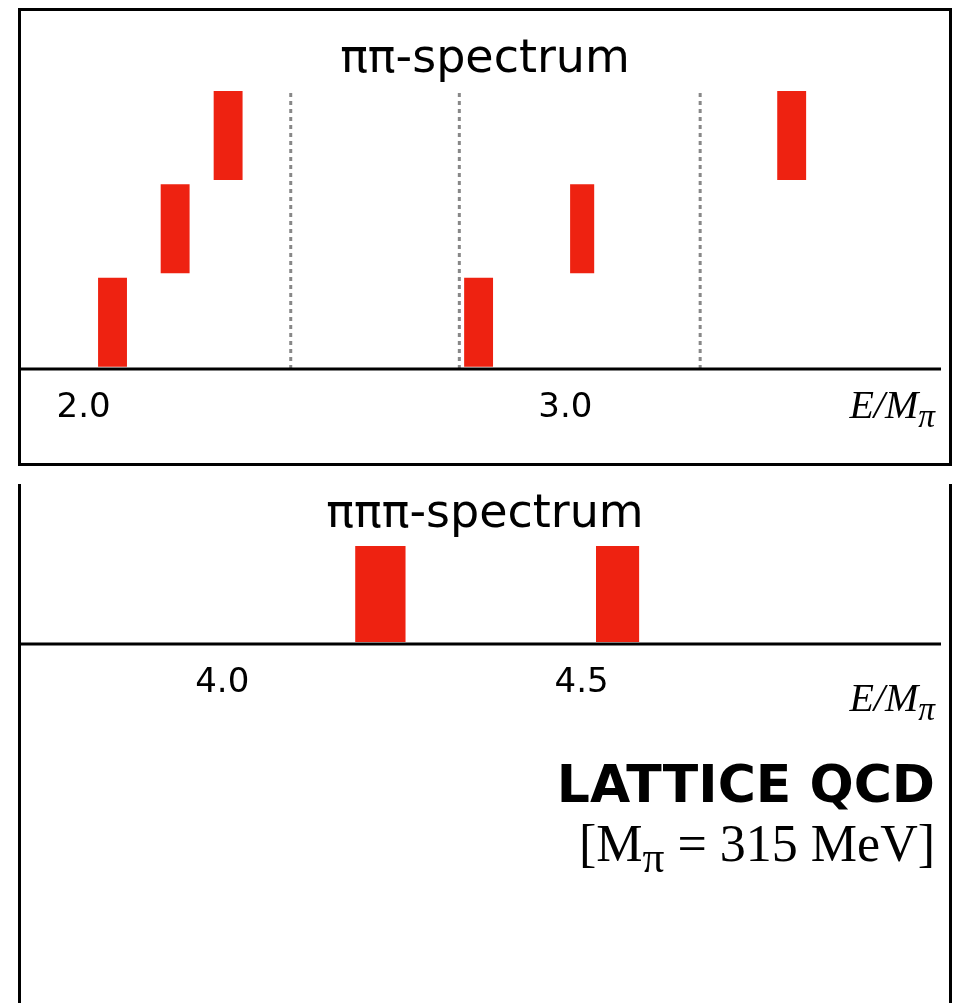 The image size is (959, 1003). I want to click on chart-title: ππ-spectrum, so click(485, 57).